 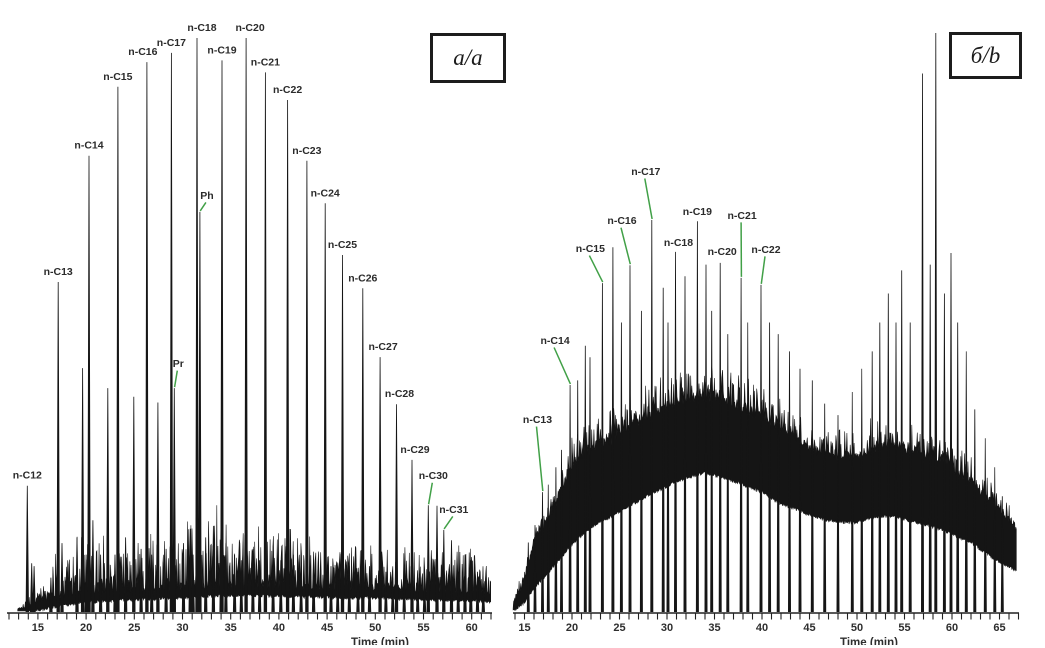 What do you see at coordinates (869, 641) in the screenshot?
I see `x-axis-title-right: Time (min)` at bounding box center [869, 641].